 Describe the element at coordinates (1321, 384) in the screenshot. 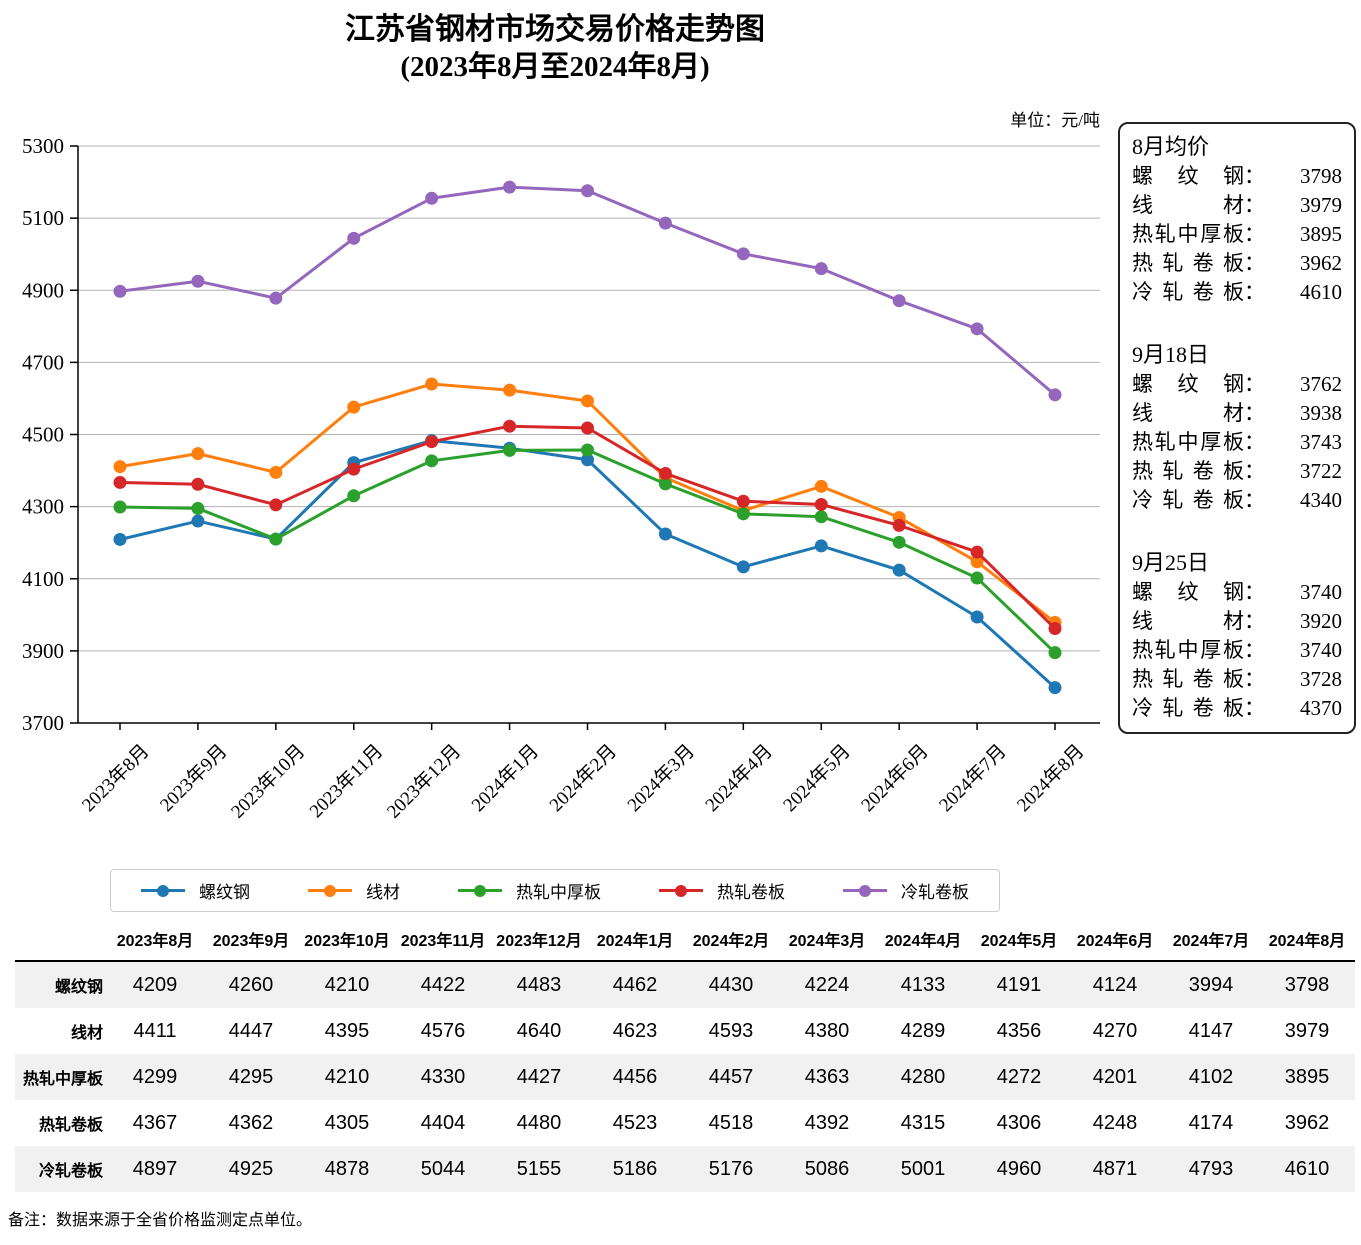

I see `stat-value: 3762` at that location.